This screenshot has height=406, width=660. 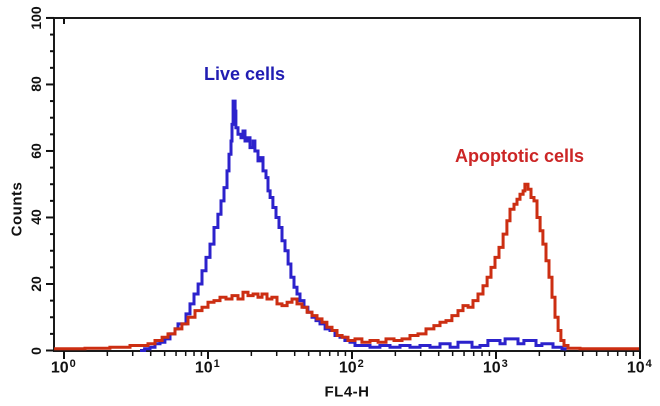 What do you see at coordinates (63, 367) in the screenshot?
I see `x-tick-label-10e0: 100` at bounding box center [63, 367].